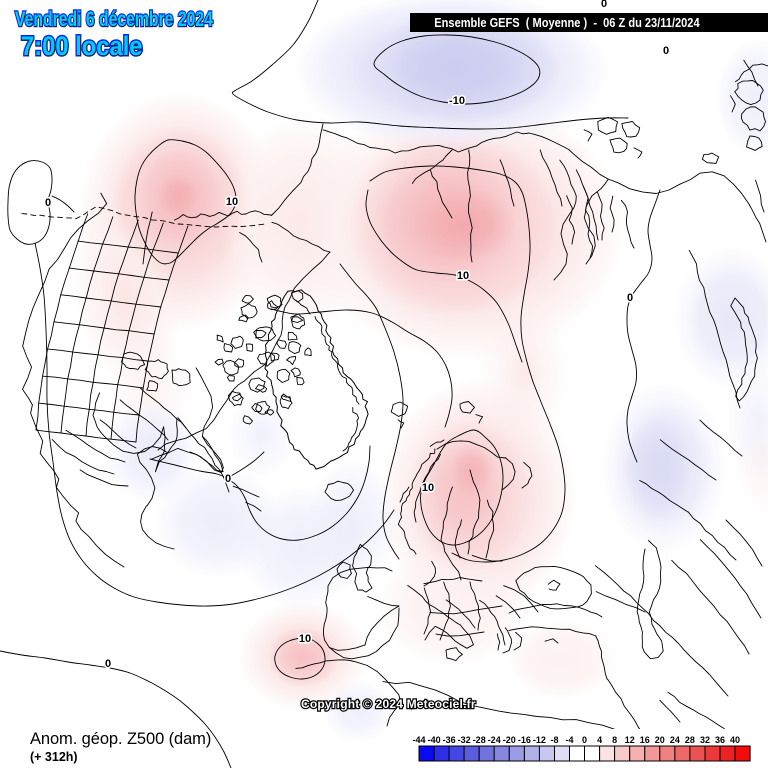 The image size is (768, 768). I want to click on svg-text: -44, so click(418, 740).